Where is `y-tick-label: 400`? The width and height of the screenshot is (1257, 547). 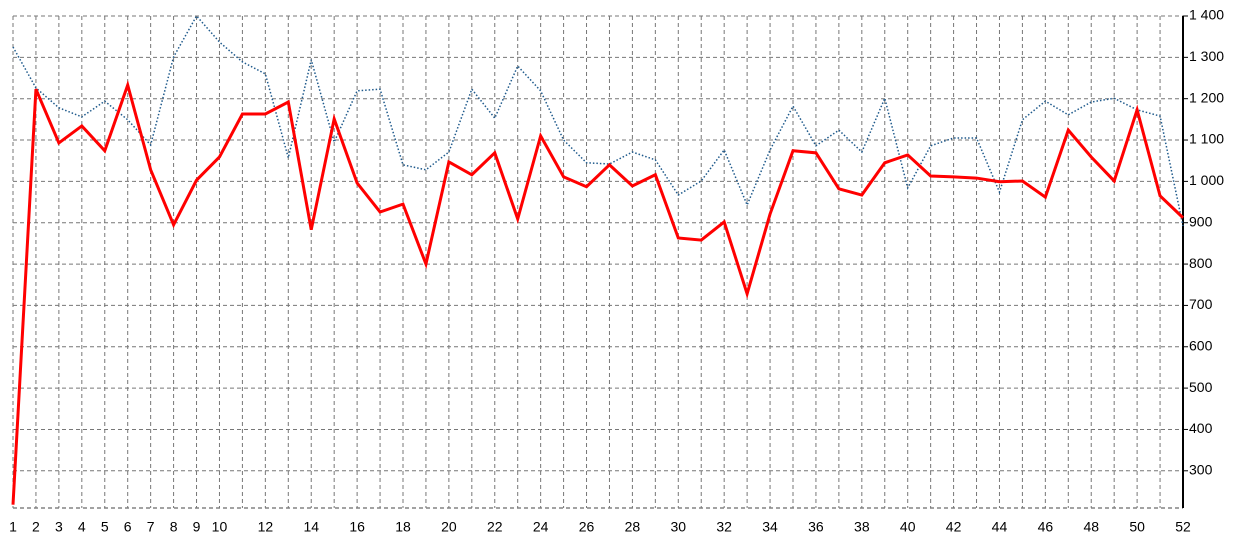 y-tick-label: 400 is located at coordinates (1201, 428).